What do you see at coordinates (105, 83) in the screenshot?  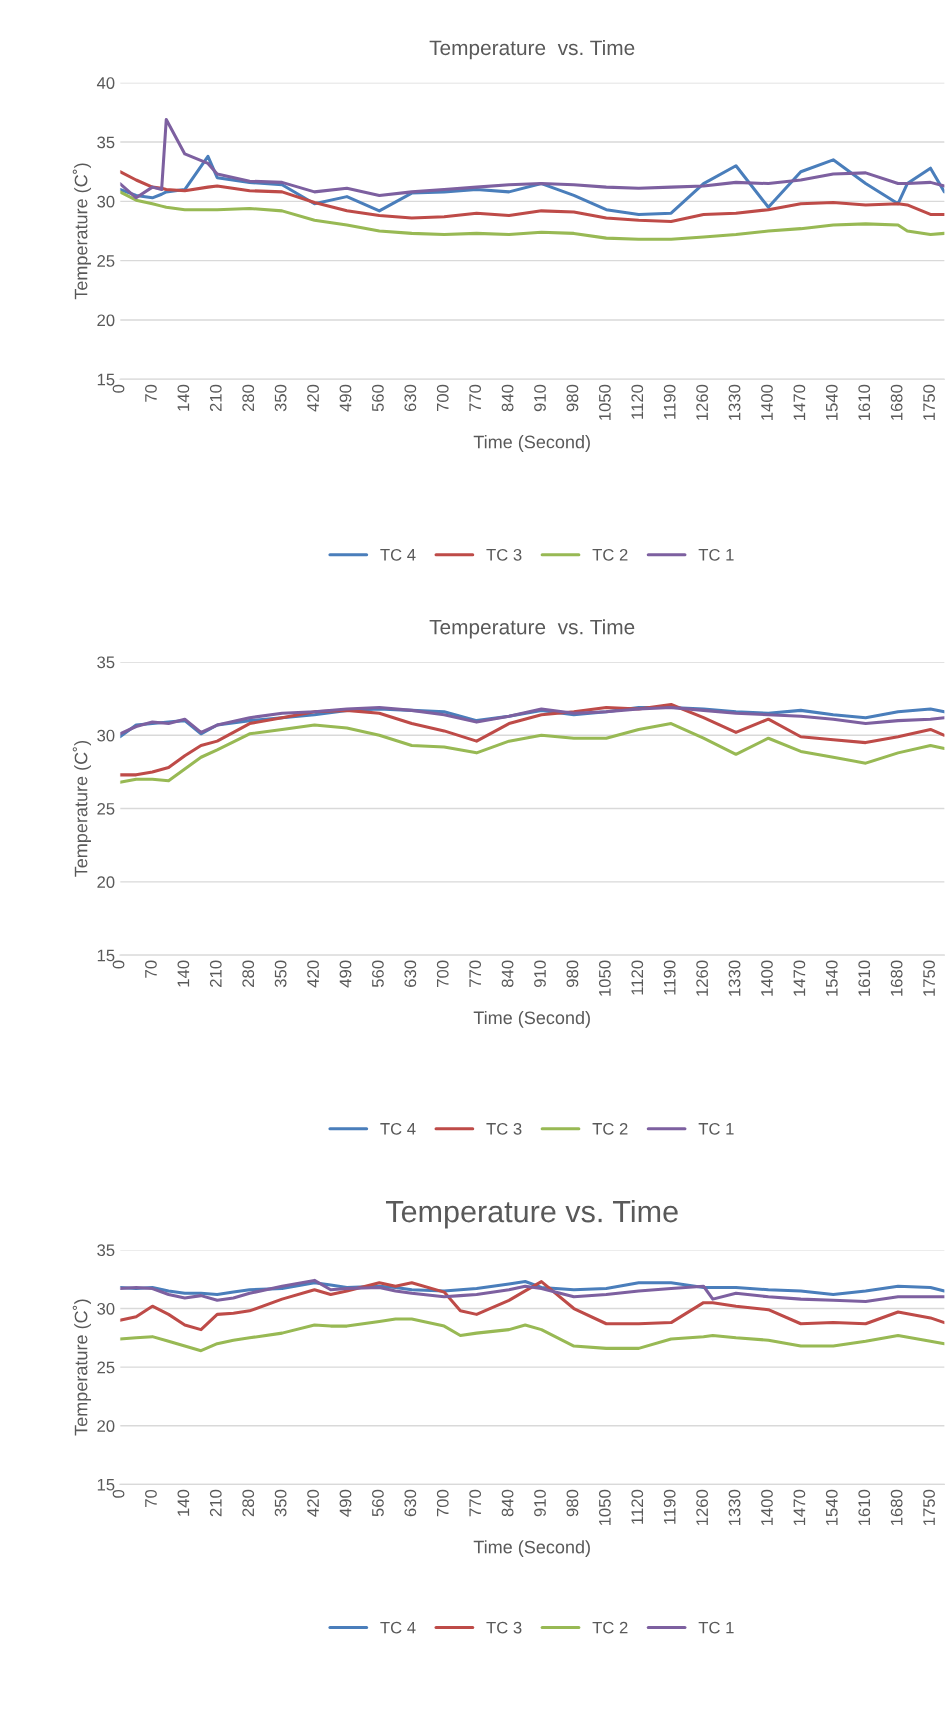 I see `y-tick-label: 40` at bounding box center [105, 83].